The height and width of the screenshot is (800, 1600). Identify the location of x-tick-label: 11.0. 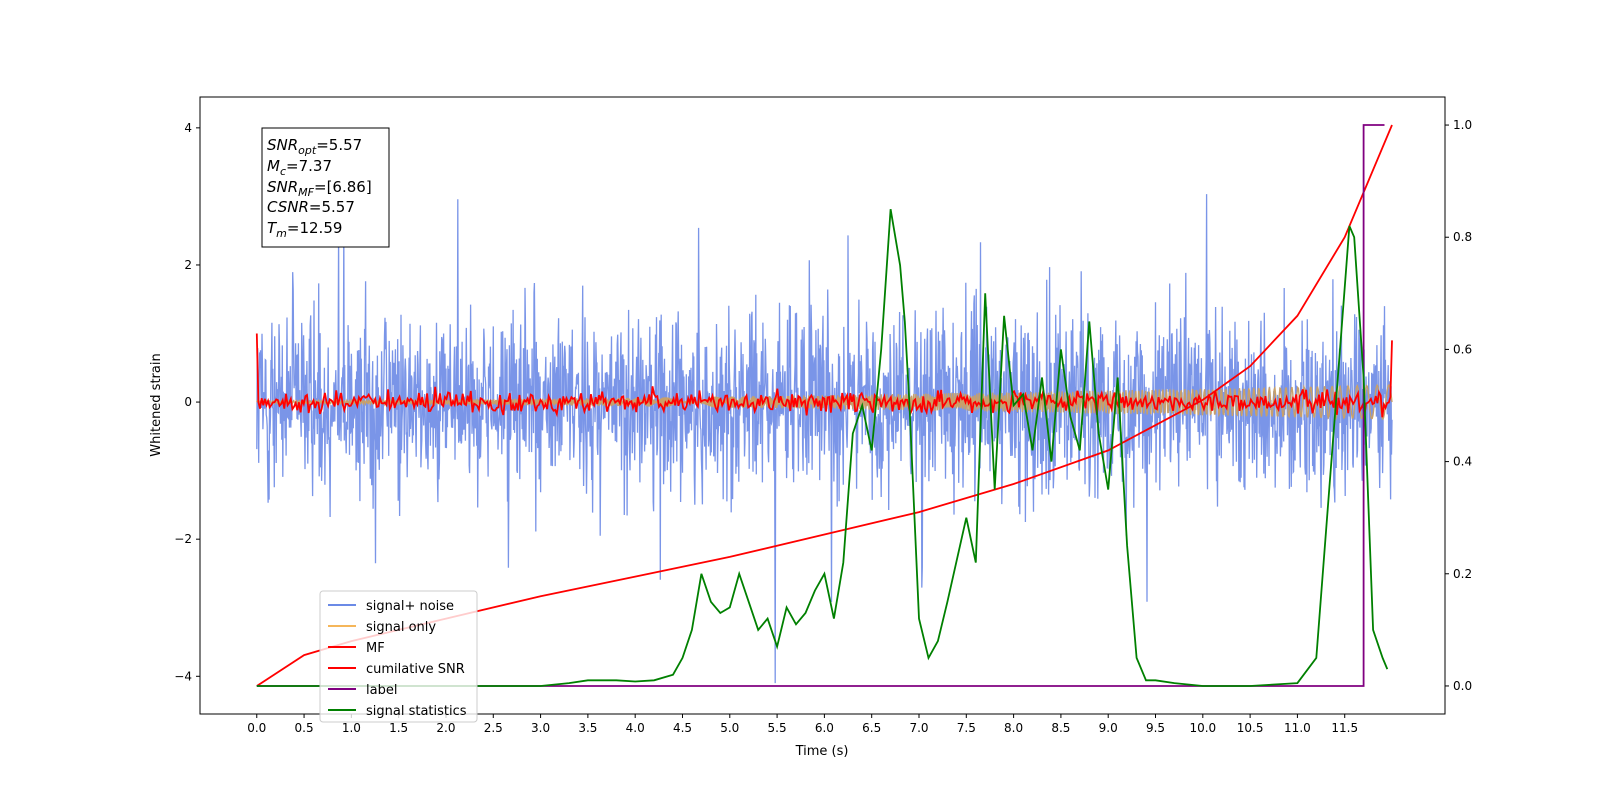
(1297, 728).